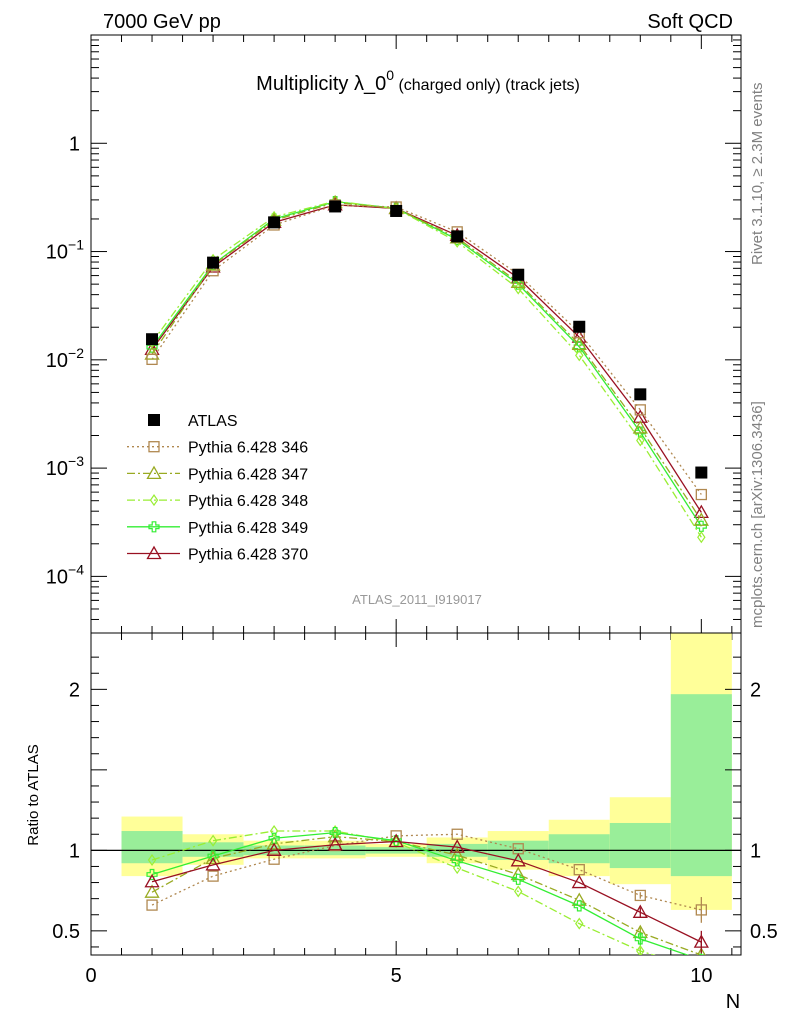 This screenshot has width=786, height=1024. Describe the element at coordinates (65, 358) in the screenshot. I see `y-tick-label: 10⁻²` at that location.